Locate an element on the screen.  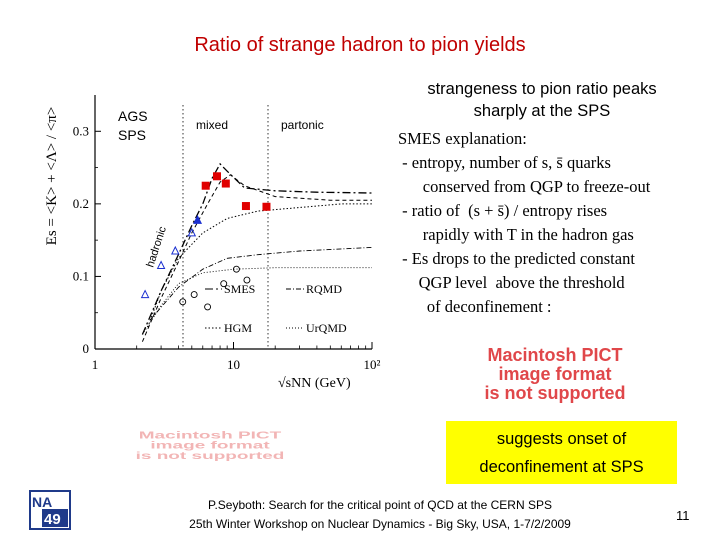
smes-line: - ratio of (s + s̄) / entropy rises is located at coordinates (503, 210).